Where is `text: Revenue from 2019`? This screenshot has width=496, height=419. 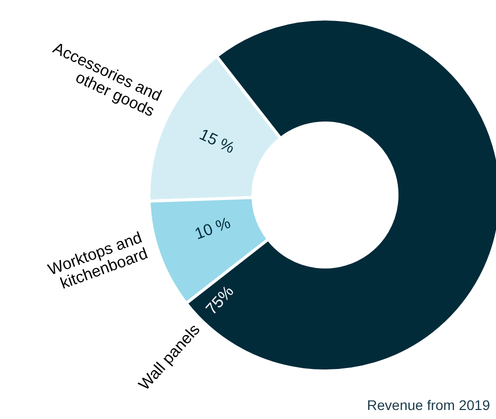
text: Revenue from 2019 is located at coordinates (428, 405).